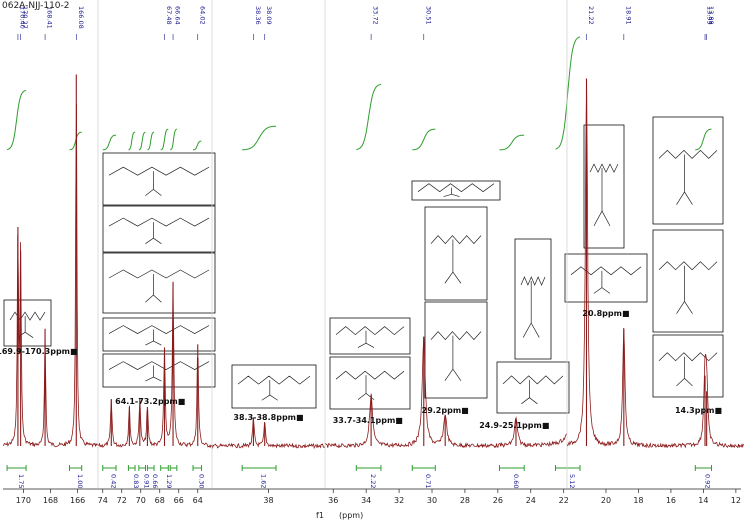 The image size is (744, 521). What do you see at coordinates (146, 481) in the screenshot?
I see `svg-text: 0.91` at bounding box center [146, 481].